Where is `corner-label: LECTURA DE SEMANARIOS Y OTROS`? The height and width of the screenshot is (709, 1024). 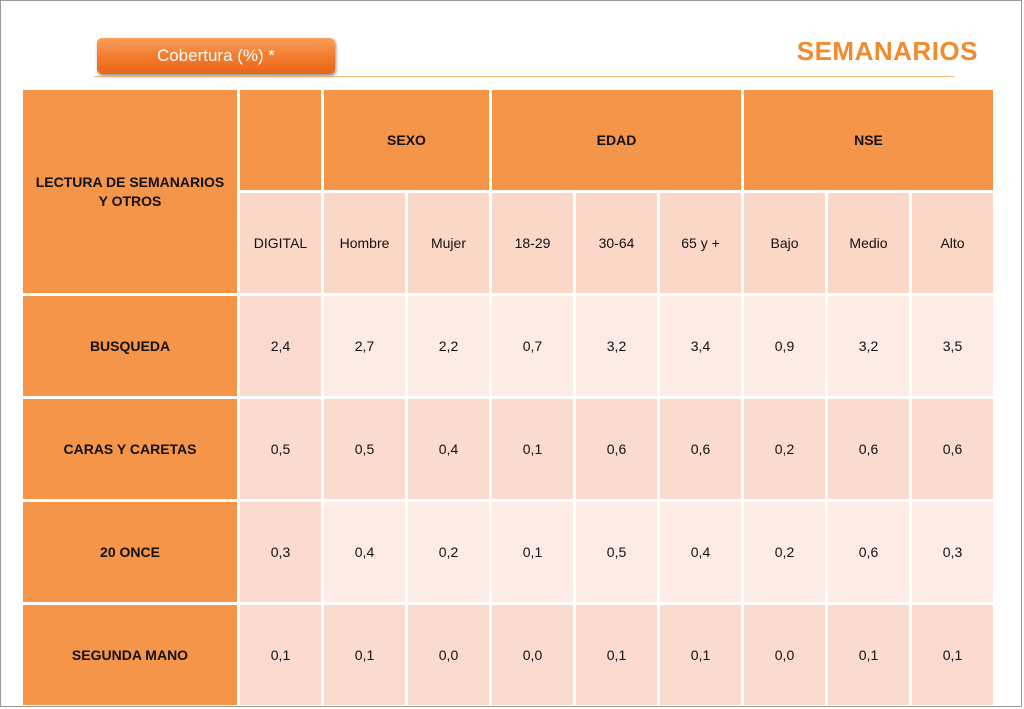 corner-label: LECTURA DE SEMANARIOS Y OTROS is located at coordinates (130, 191).